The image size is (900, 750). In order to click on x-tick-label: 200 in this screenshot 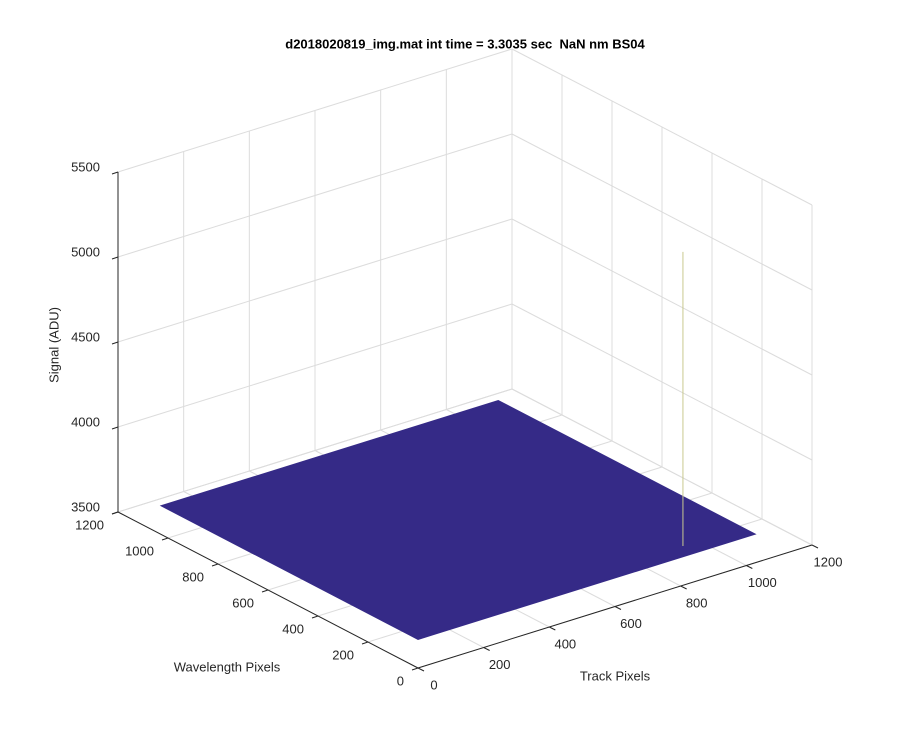, I will do `click(500, 664)`.